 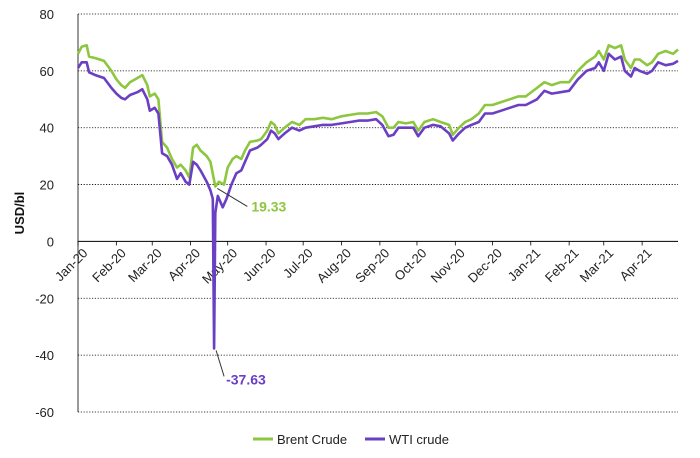 What do you see at coordinates (145, 265) in the screenshot?
I see `x-tick-label: Mar-20` at bounding box center [145, 265].